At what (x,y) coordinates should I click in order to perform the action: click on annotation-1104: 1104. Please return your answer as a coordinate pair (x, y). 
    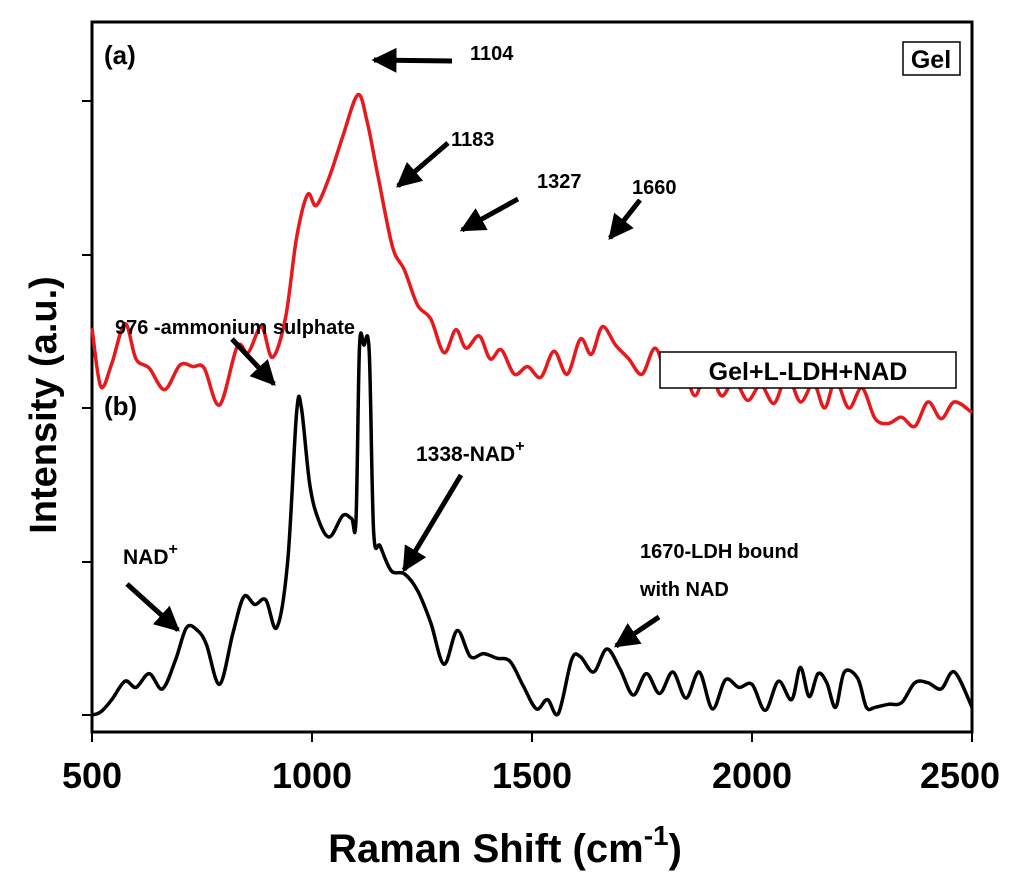
    Looking at the image, I should click on (492, 54).